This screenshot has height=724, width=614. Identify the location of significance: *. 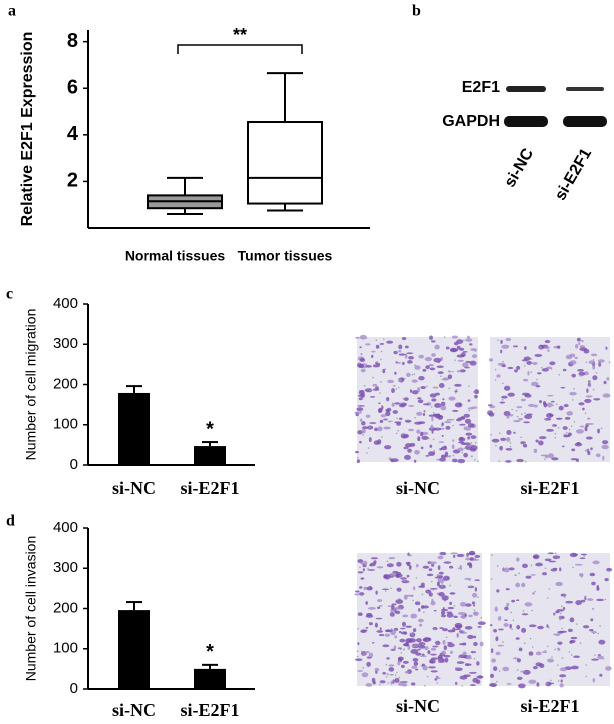
(210, 652).